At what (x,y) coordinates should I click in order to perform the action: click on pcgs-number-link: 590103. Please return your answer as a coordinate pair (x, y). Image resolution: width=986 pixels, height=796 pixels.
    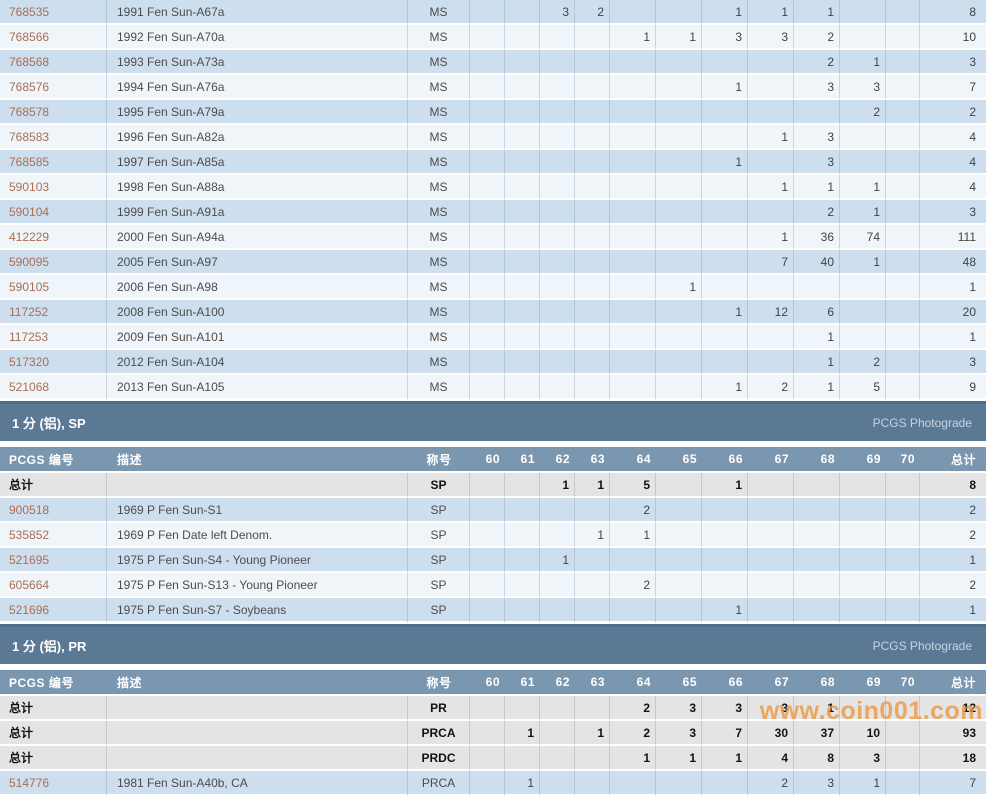
    Looking at the image, I should click on (53, 187).